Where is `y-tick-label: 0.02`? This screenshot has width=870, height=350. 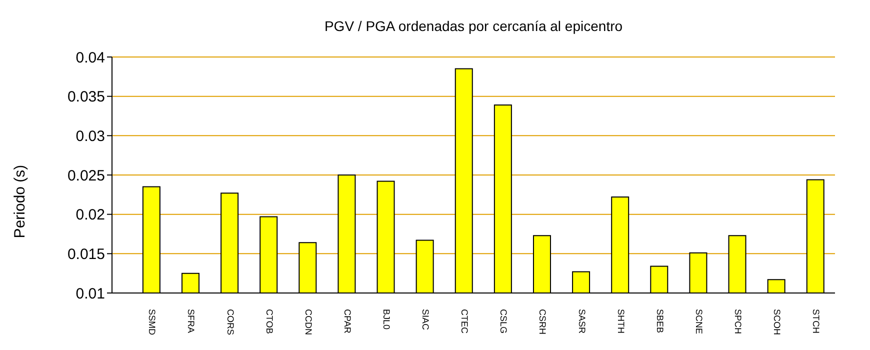
y-tick-label: 0.02 is located at coordinates (90, 215).